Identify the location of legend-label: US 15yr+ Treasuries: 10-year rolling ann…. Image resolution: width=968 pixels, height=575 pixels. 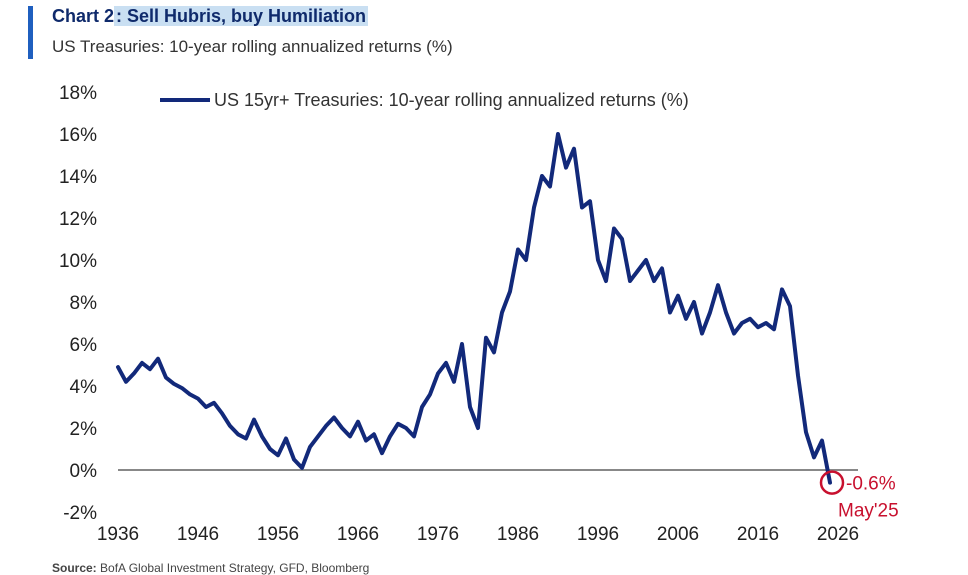
(451, 100).